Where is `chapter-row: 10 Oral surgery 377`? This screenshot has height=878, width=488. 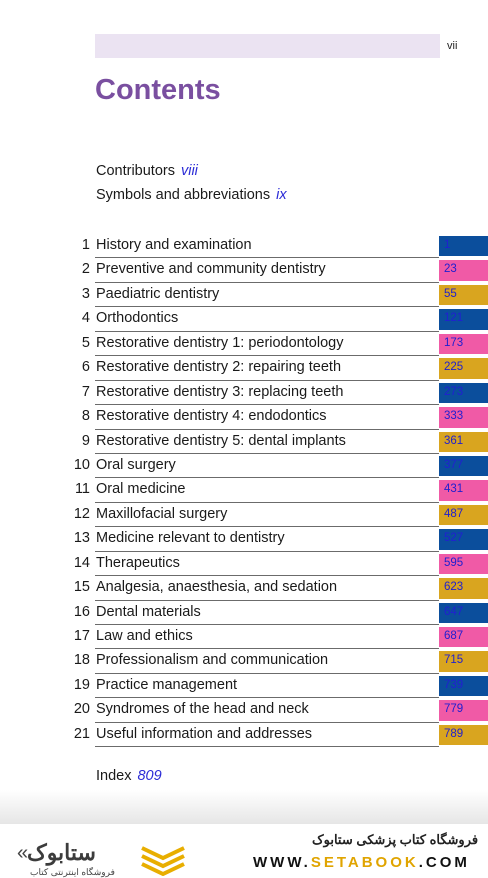 chapter-row: 10 Oral surgery 377 is located at coordinates (244, 466).